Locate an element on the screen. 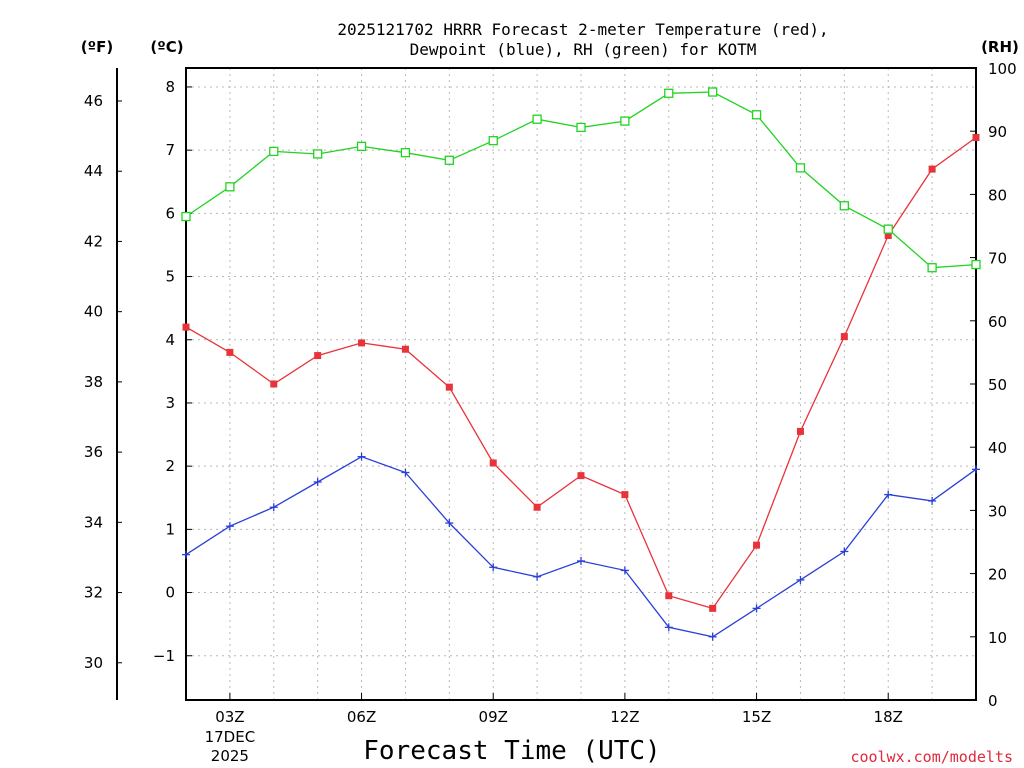  fahrenheit-tick-label: 30 is located at coordinates (93, 663).